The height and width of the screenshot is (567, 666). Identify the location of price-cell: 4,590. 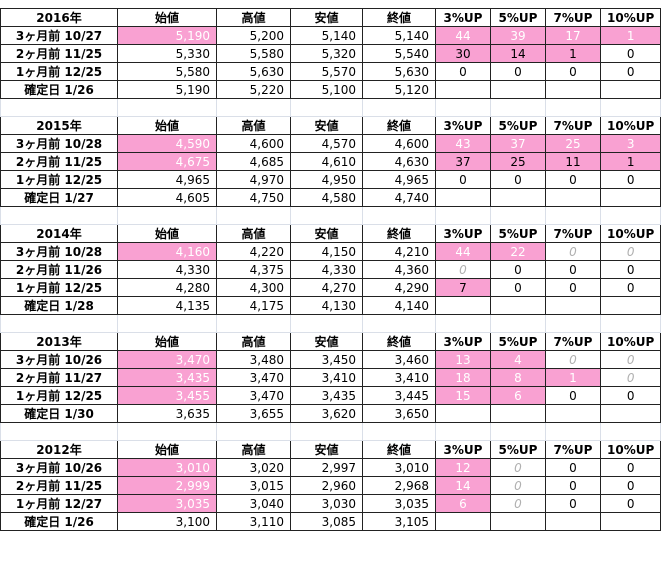
(167, 143).